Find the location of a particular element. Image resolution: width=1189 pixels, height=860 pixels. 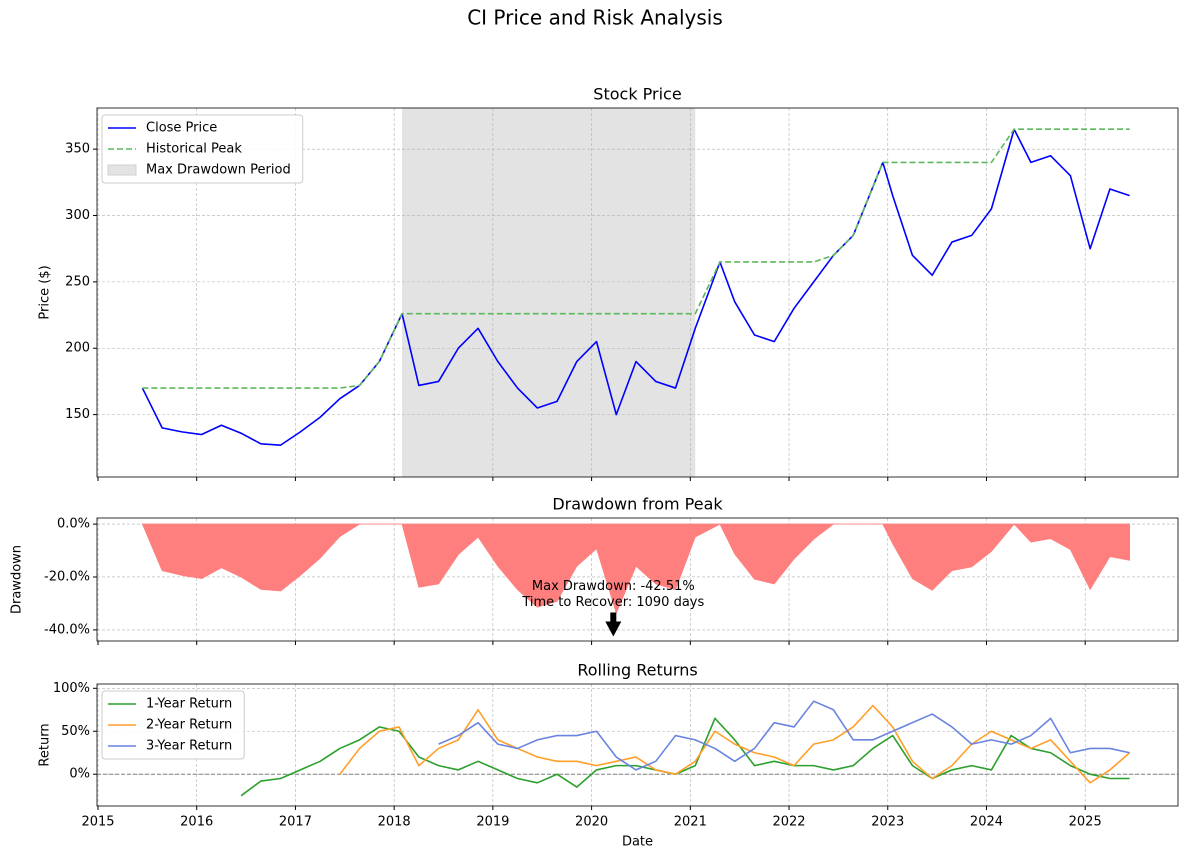

y-tick-label: -20.0% is located at coordinates (67, 576).